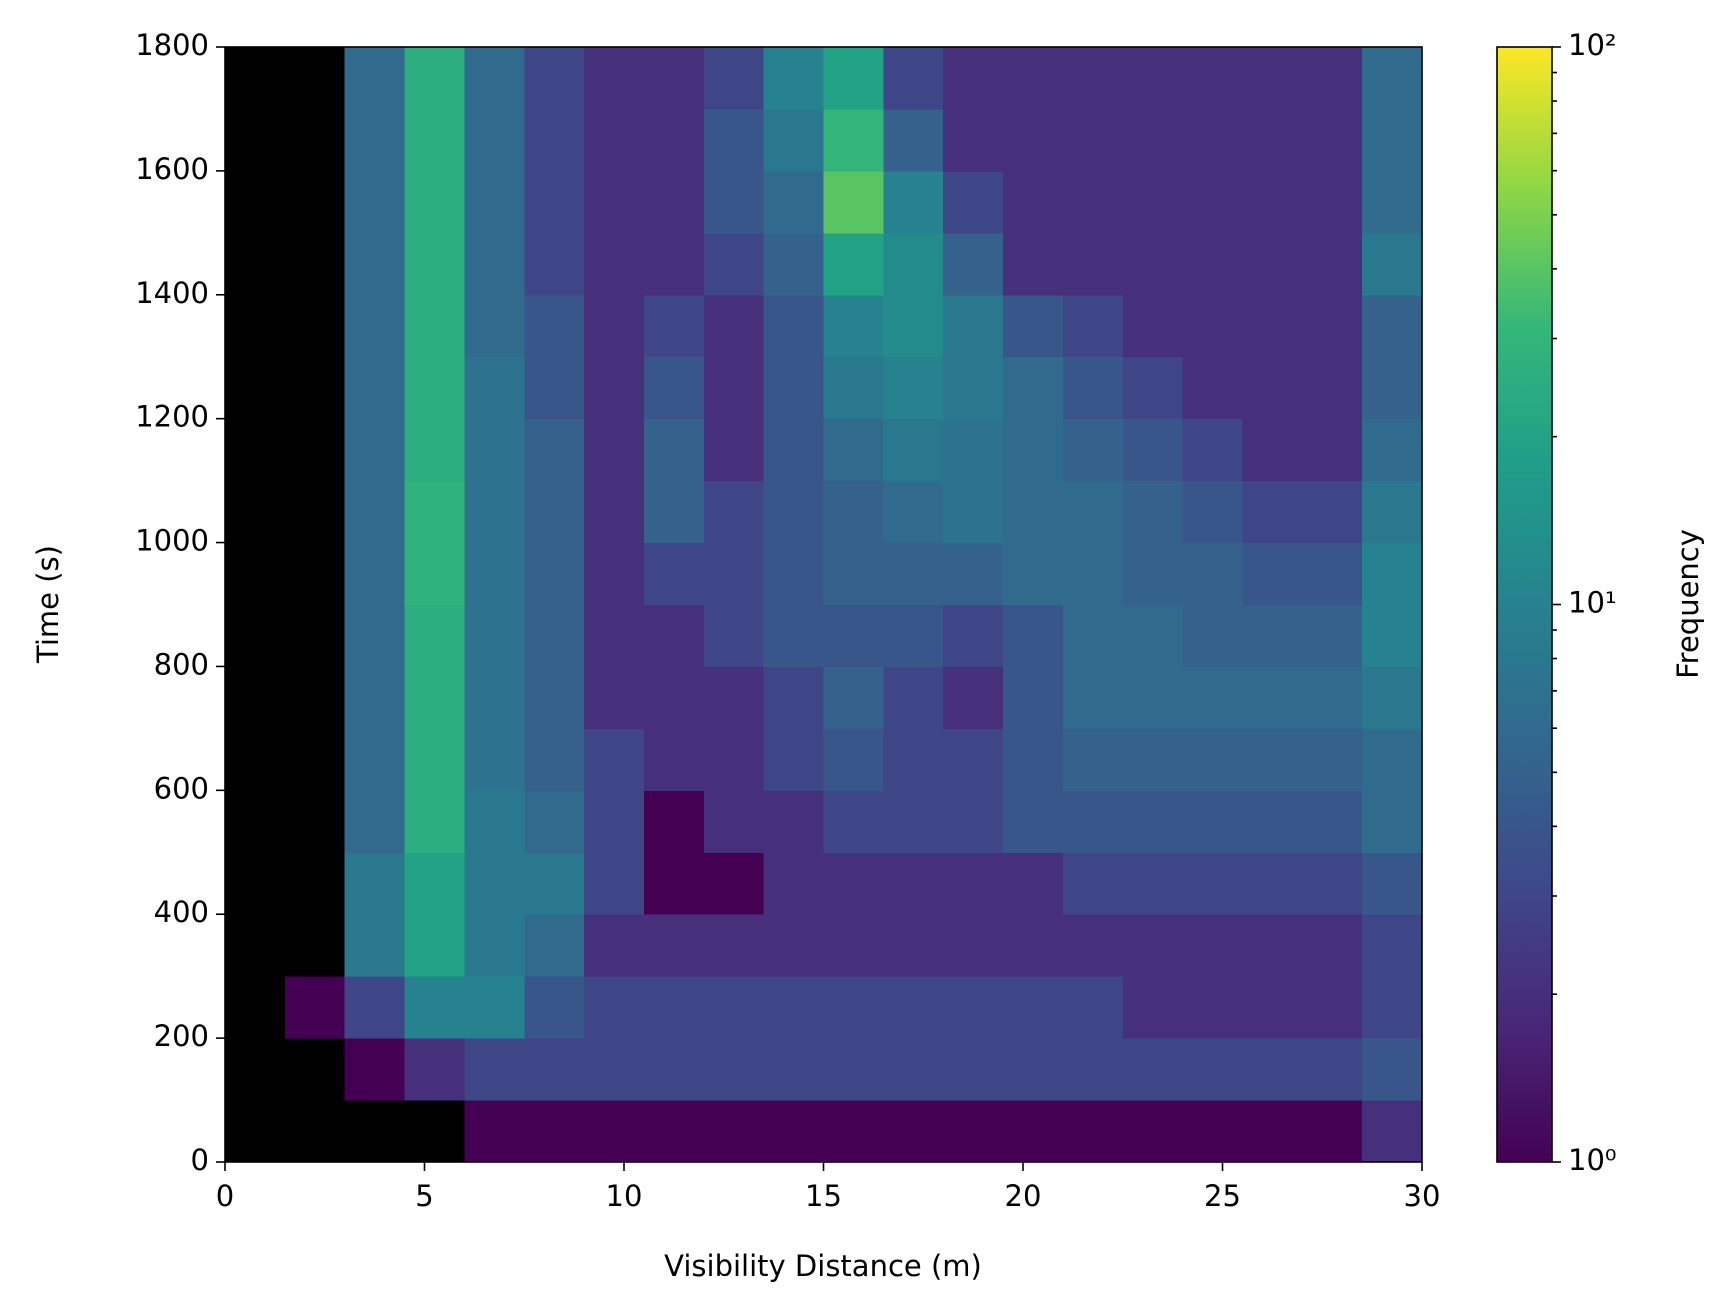  What do you see at coordinates (172, 45) in the screenshot?
I see `y-tick-label: 1800` at bounding box center [172, 45].